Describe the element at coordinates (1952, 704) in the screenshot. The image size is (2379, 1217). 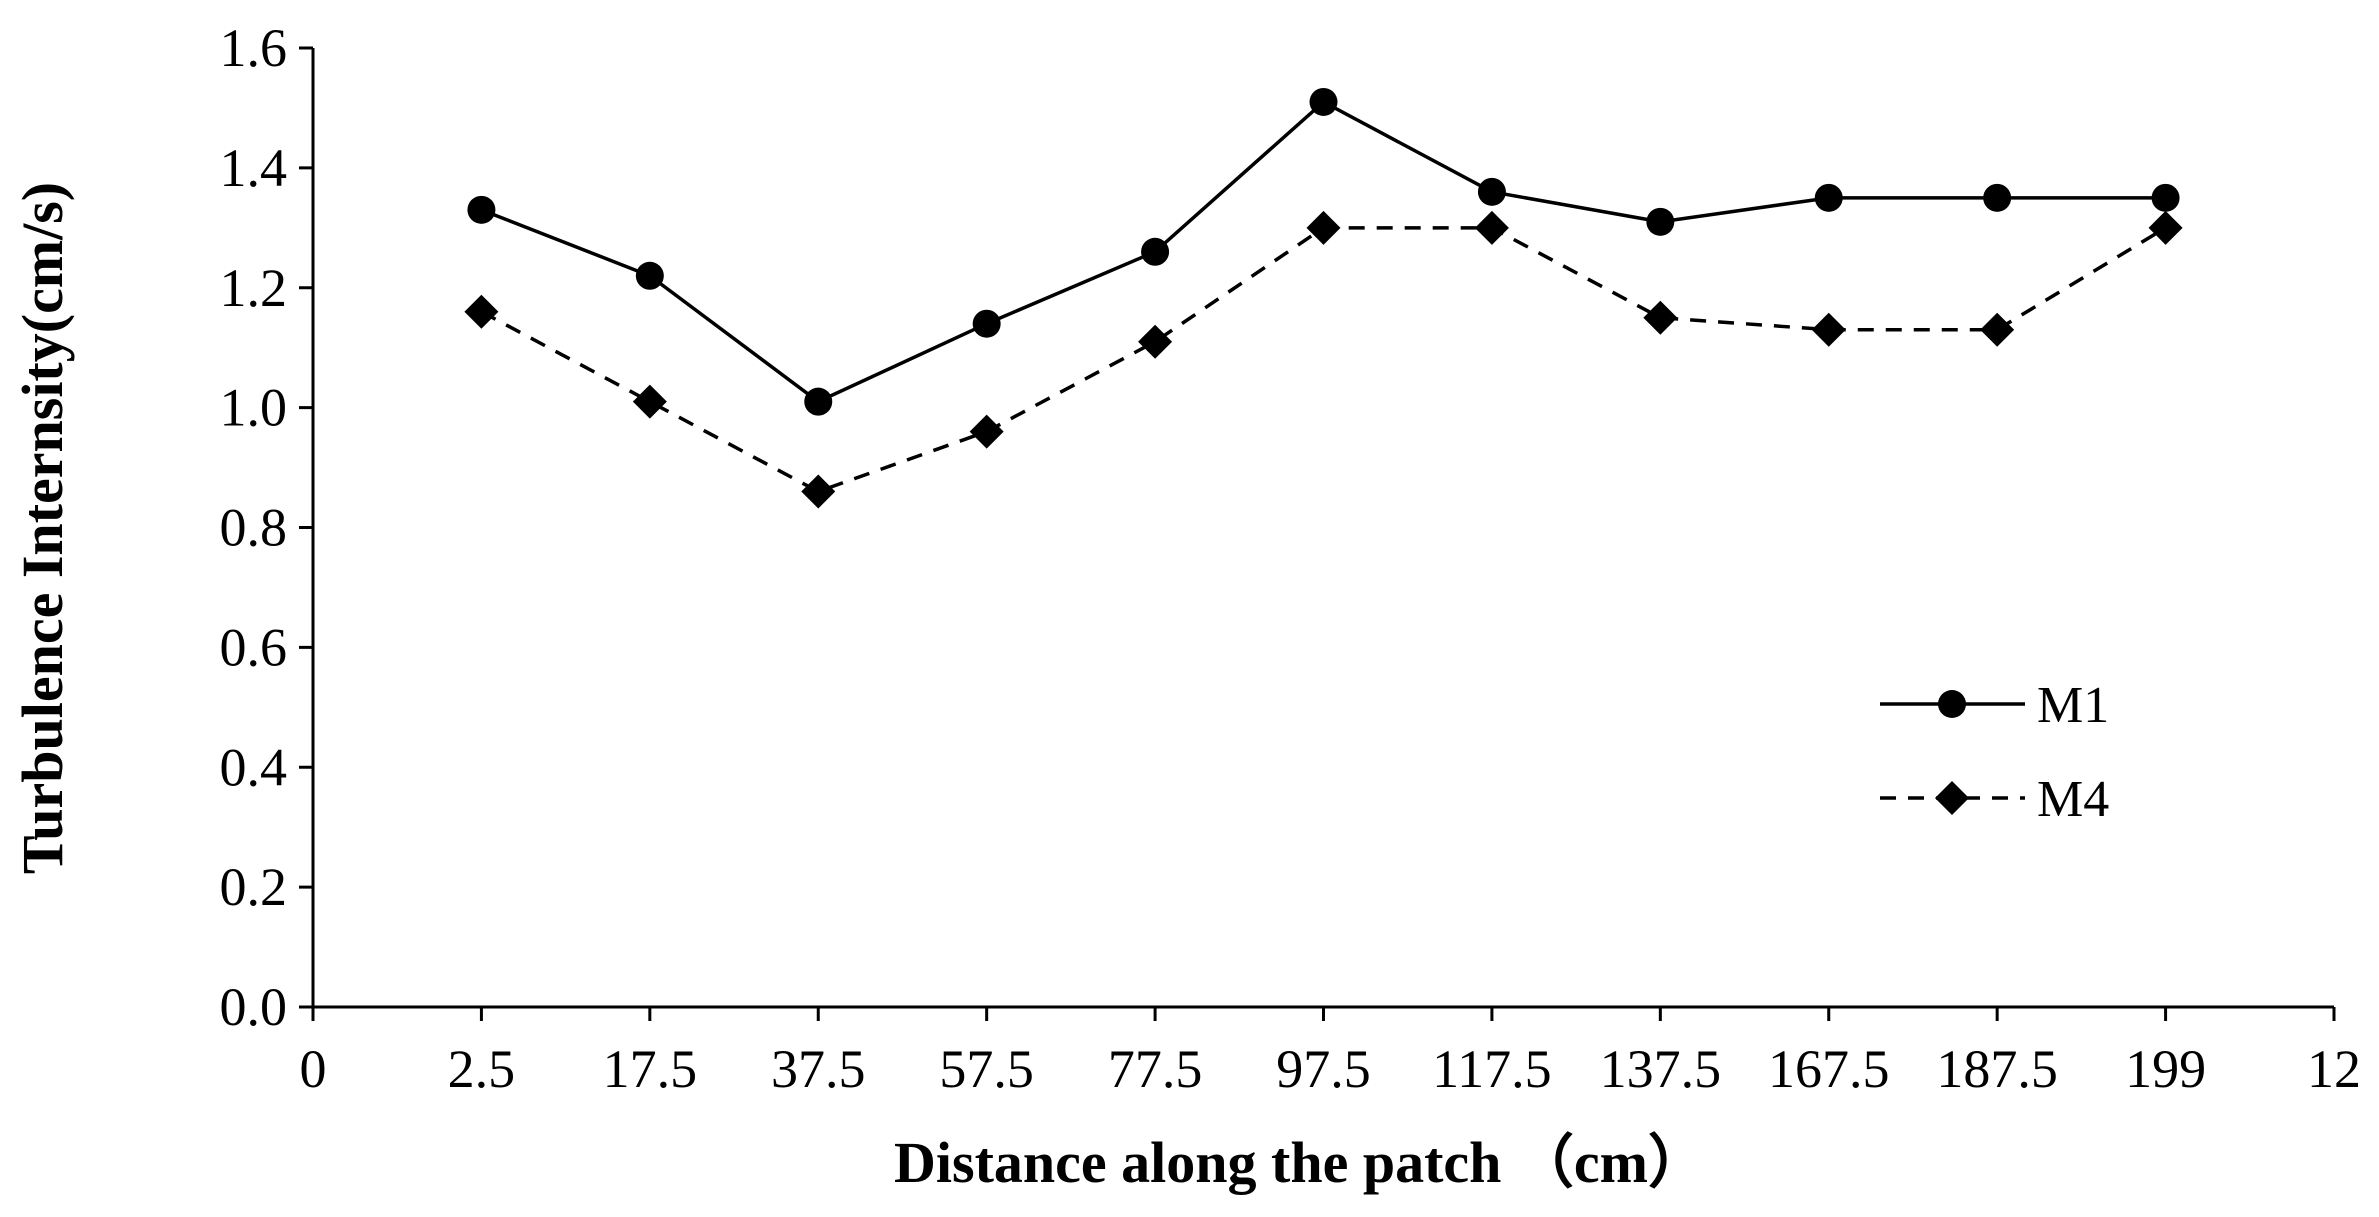
I see `legend-marker-m1` at that location.